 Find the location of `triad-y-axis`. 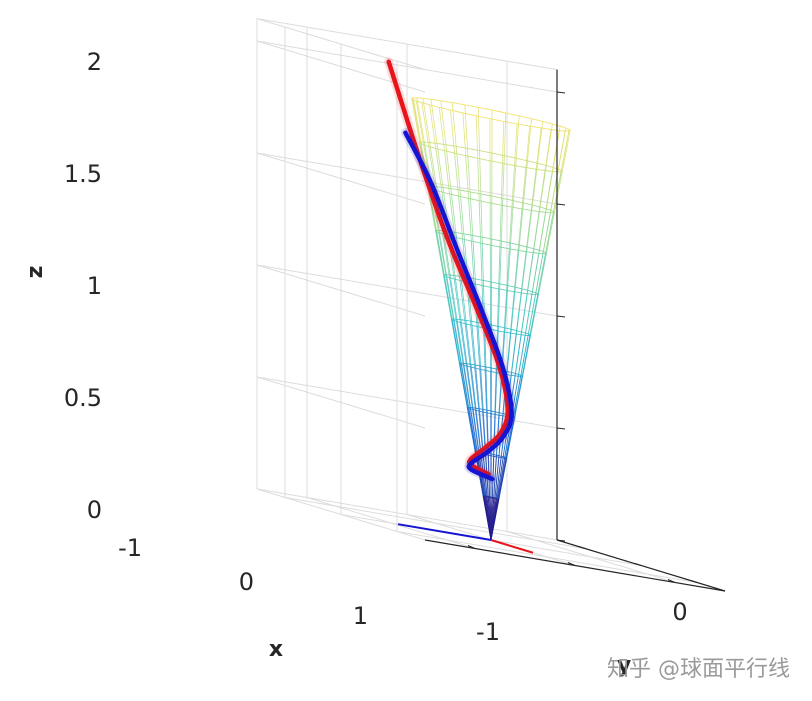

triad-y-axis is located at coordinates (444, 532).